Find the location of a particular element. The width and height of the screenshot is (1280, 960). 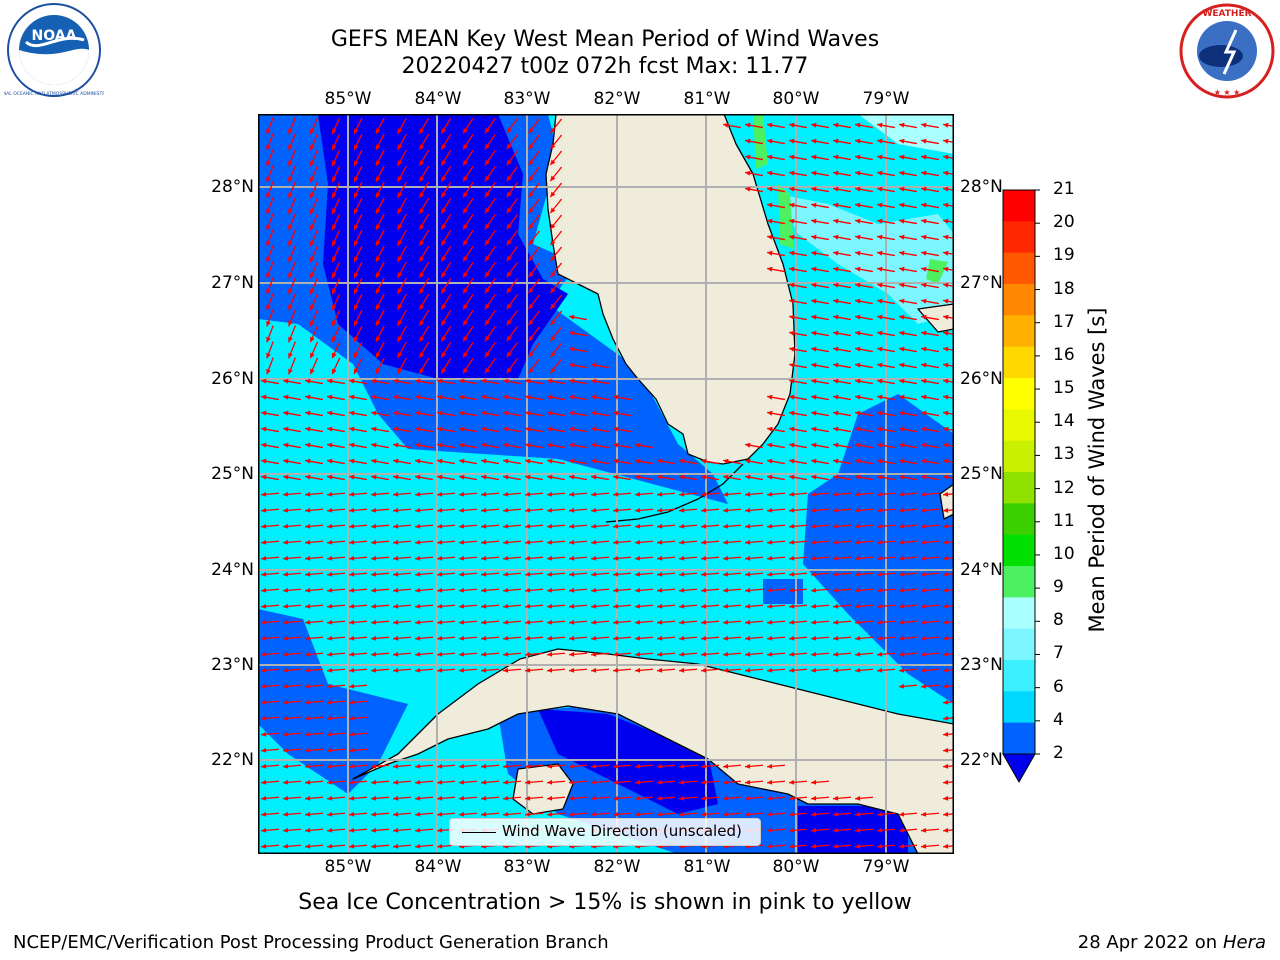

colorbar-tick-label: 9 is located at coordinates (1058, 587).